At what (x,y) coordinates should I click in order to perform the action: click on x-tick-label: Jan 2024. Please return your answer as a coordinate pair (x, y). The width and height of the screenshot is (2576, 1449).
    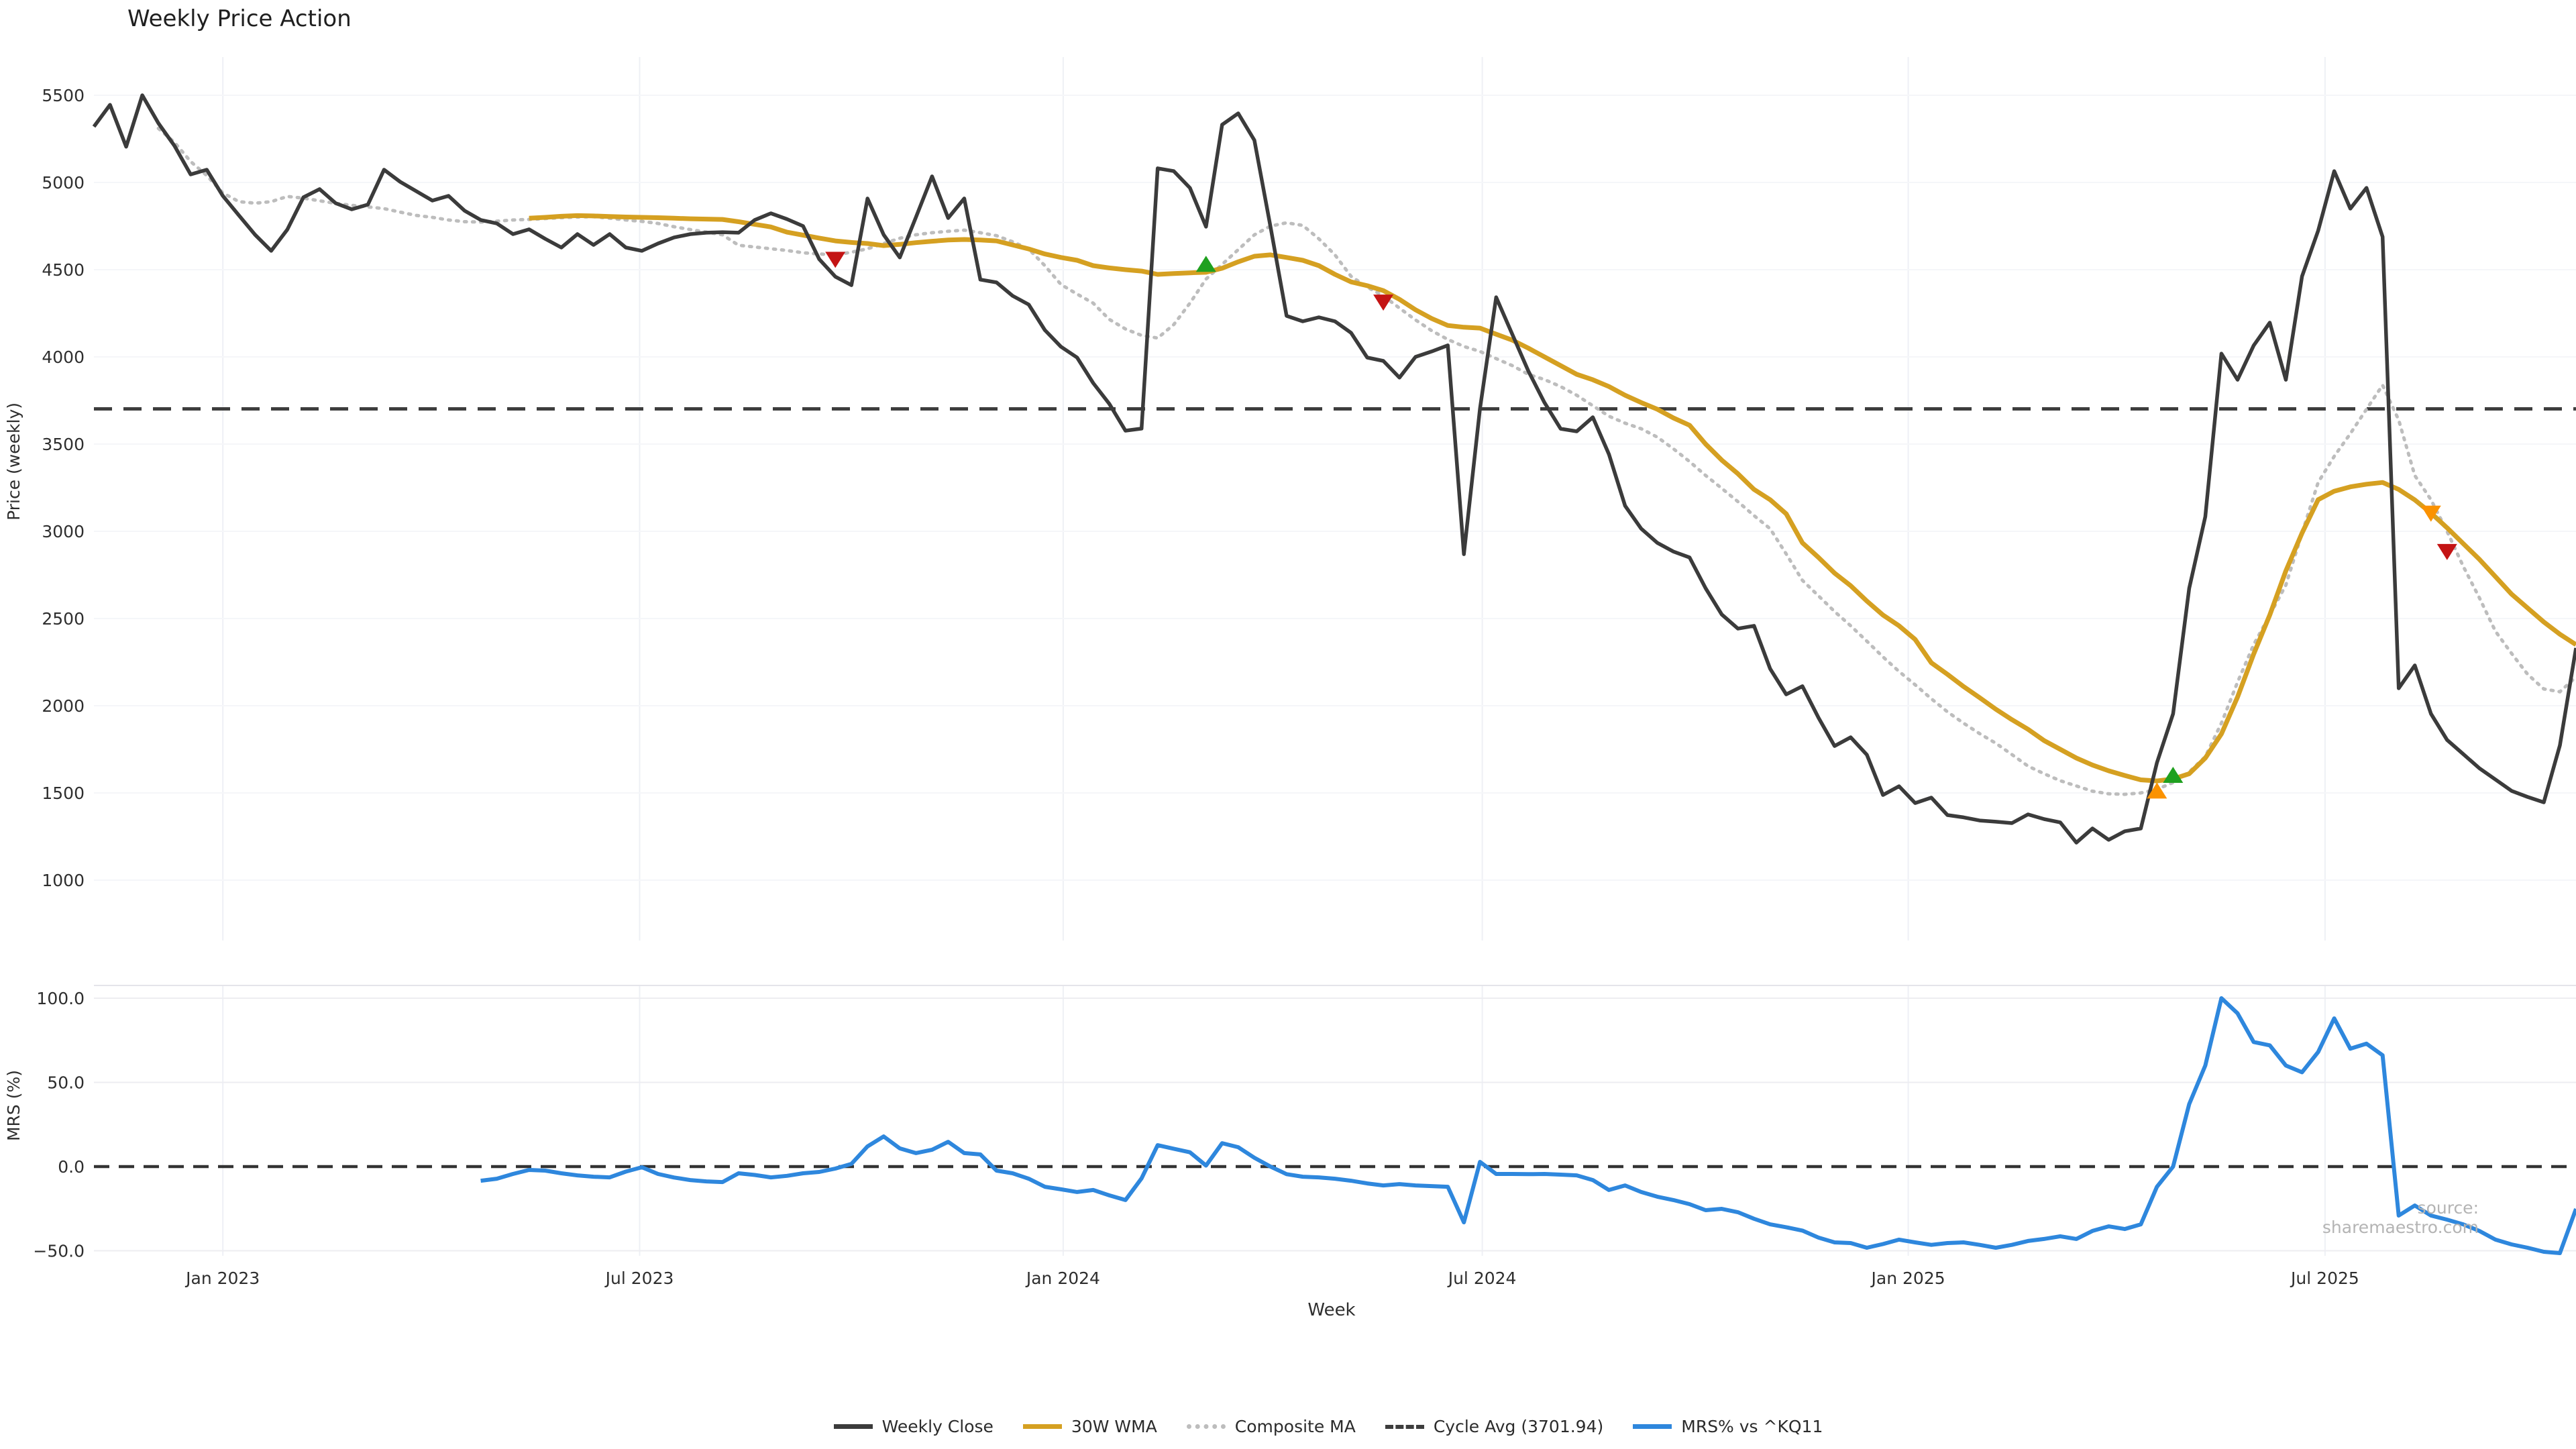
    Looking at the image, I should click on (1062, 1278).